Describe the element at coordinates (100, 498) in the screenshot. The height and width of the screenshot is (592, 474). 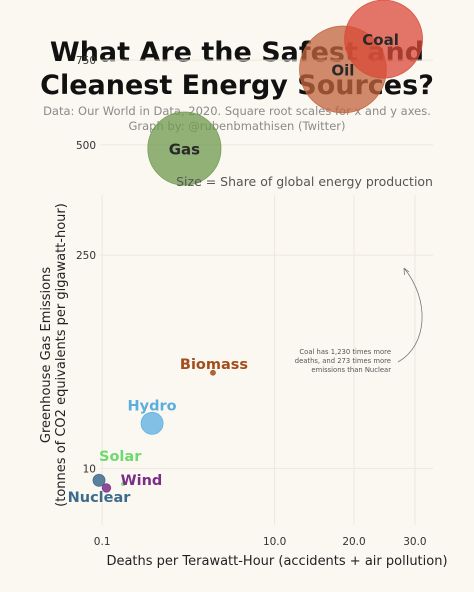
I see `nuclear-label: Nuclear` at that location.